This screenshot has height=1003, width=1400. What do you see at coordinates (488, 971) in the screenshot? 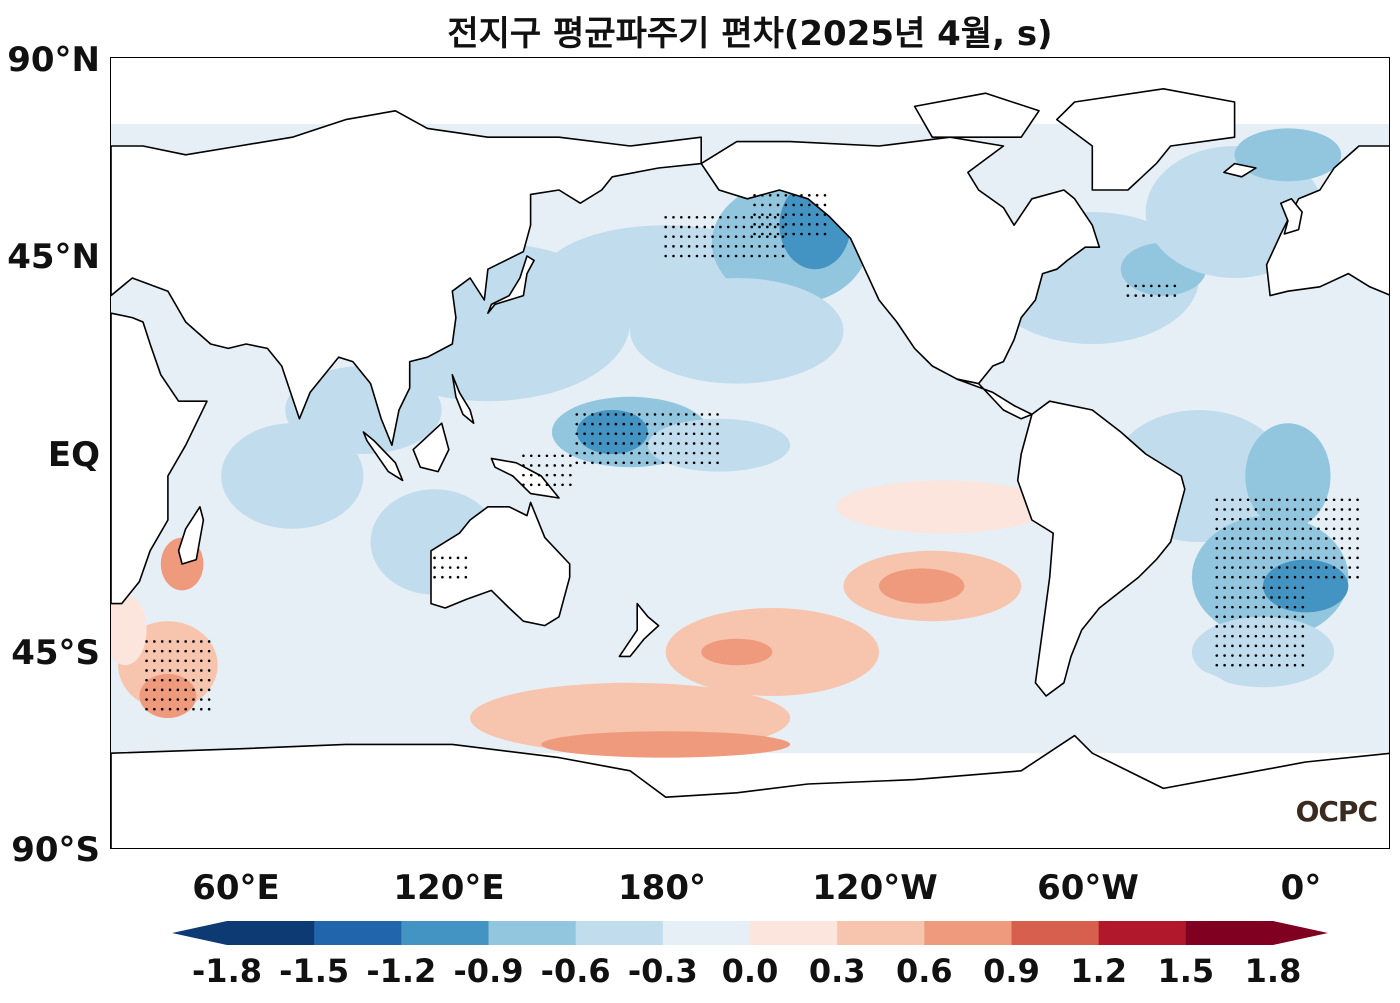
I see `colorbar-tick: -0.9` at bounding box center [488, 971].